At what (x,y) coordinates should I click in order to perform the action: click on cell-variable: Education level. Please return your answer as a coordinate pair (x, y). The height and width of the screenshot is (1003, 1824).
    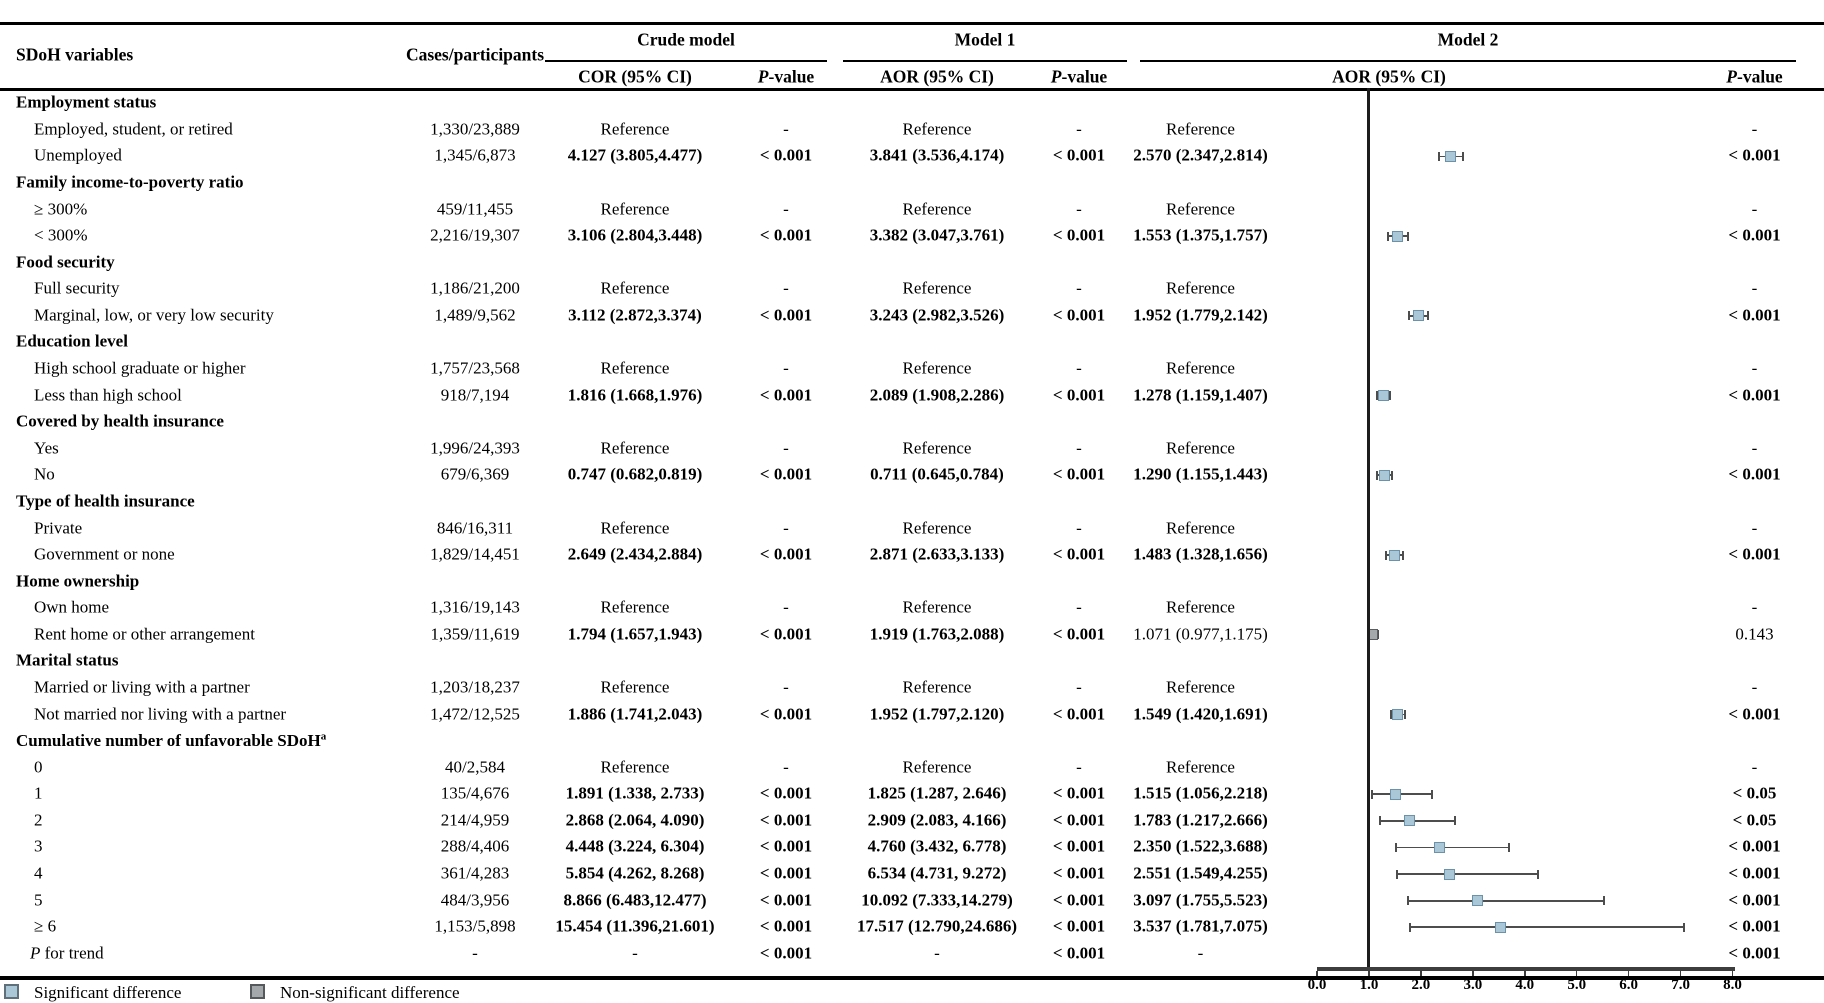
    Looking at the image, I should click on (72, 342).